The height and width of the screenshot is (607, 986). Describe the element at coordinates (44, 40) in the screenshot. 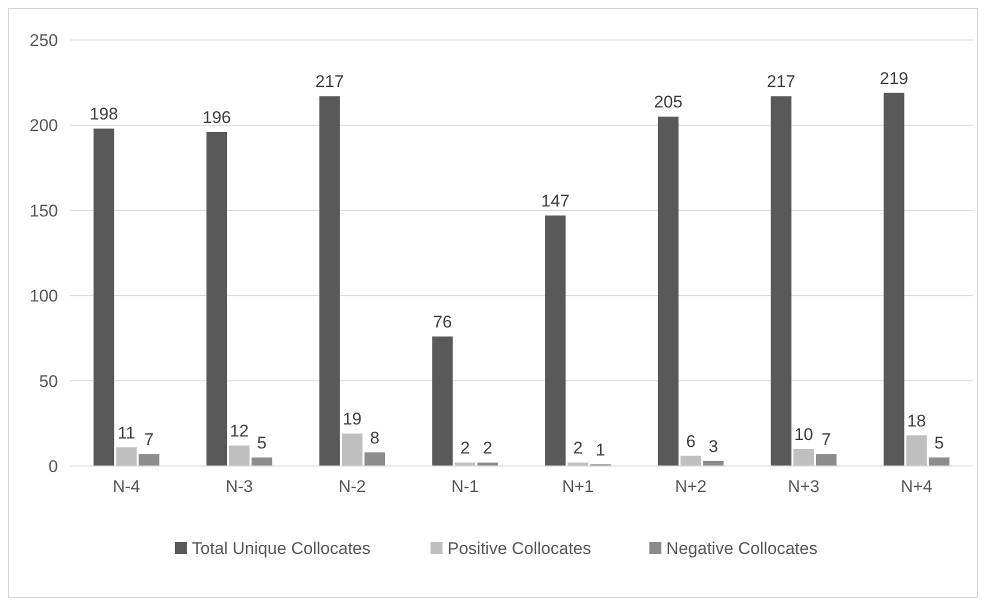

I see `y-tick-label: 250` at that location.